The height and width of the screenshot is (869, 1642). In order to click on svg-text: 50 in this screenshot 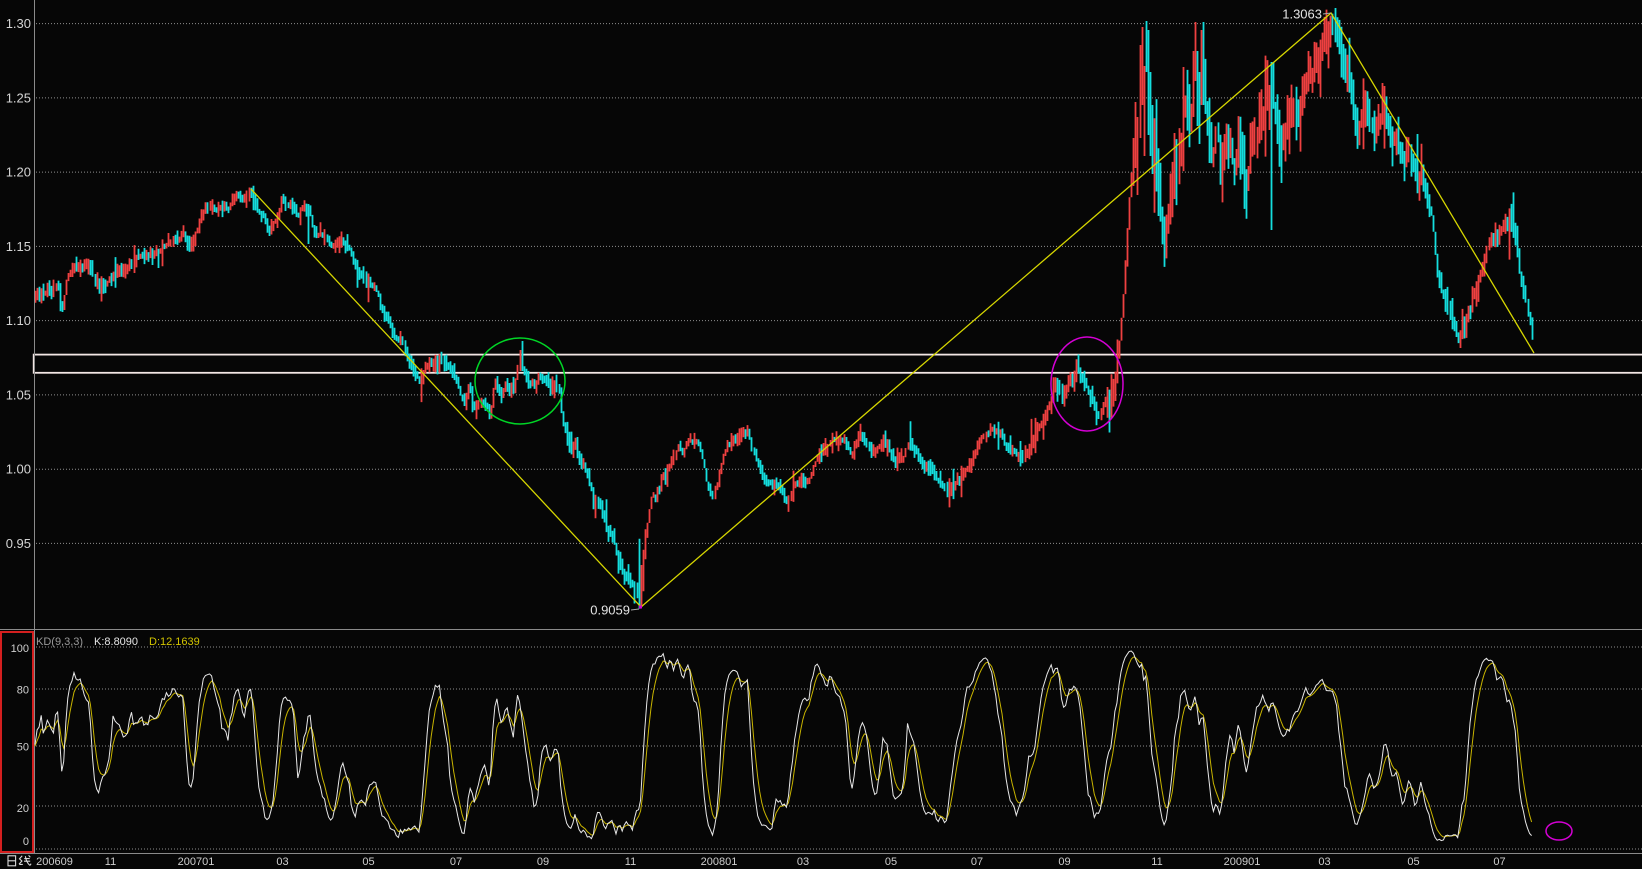, I will do `click(23, 748)`.